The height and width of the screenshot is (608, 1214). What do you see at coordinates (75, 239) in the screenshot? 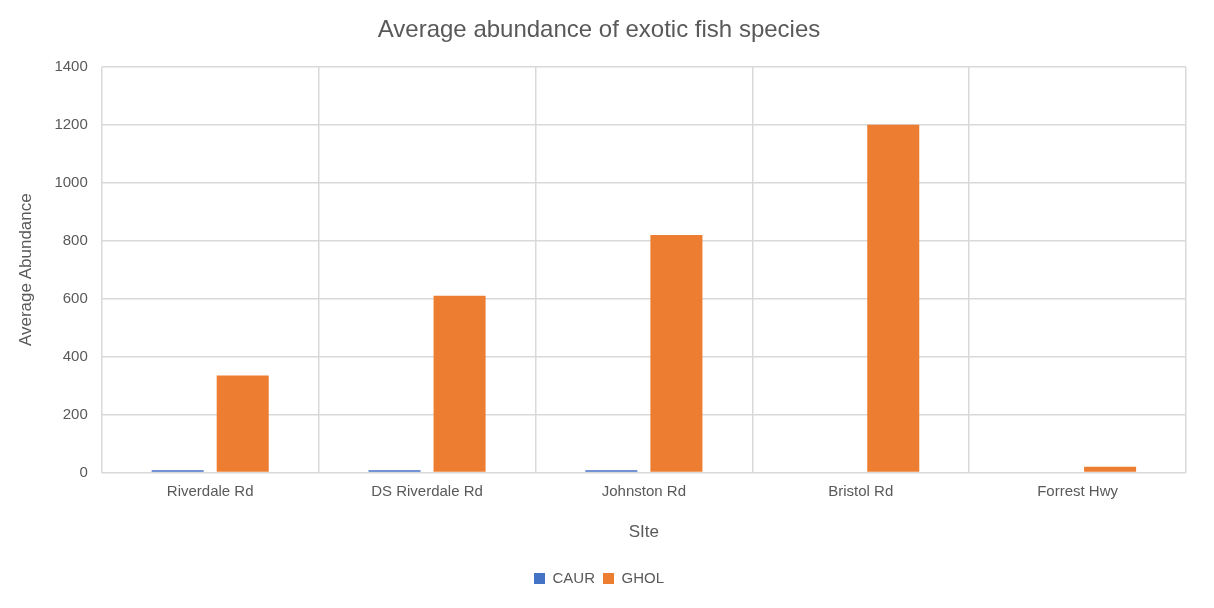
I see `y-tick-label: 800` at bounding box center [75, 239].